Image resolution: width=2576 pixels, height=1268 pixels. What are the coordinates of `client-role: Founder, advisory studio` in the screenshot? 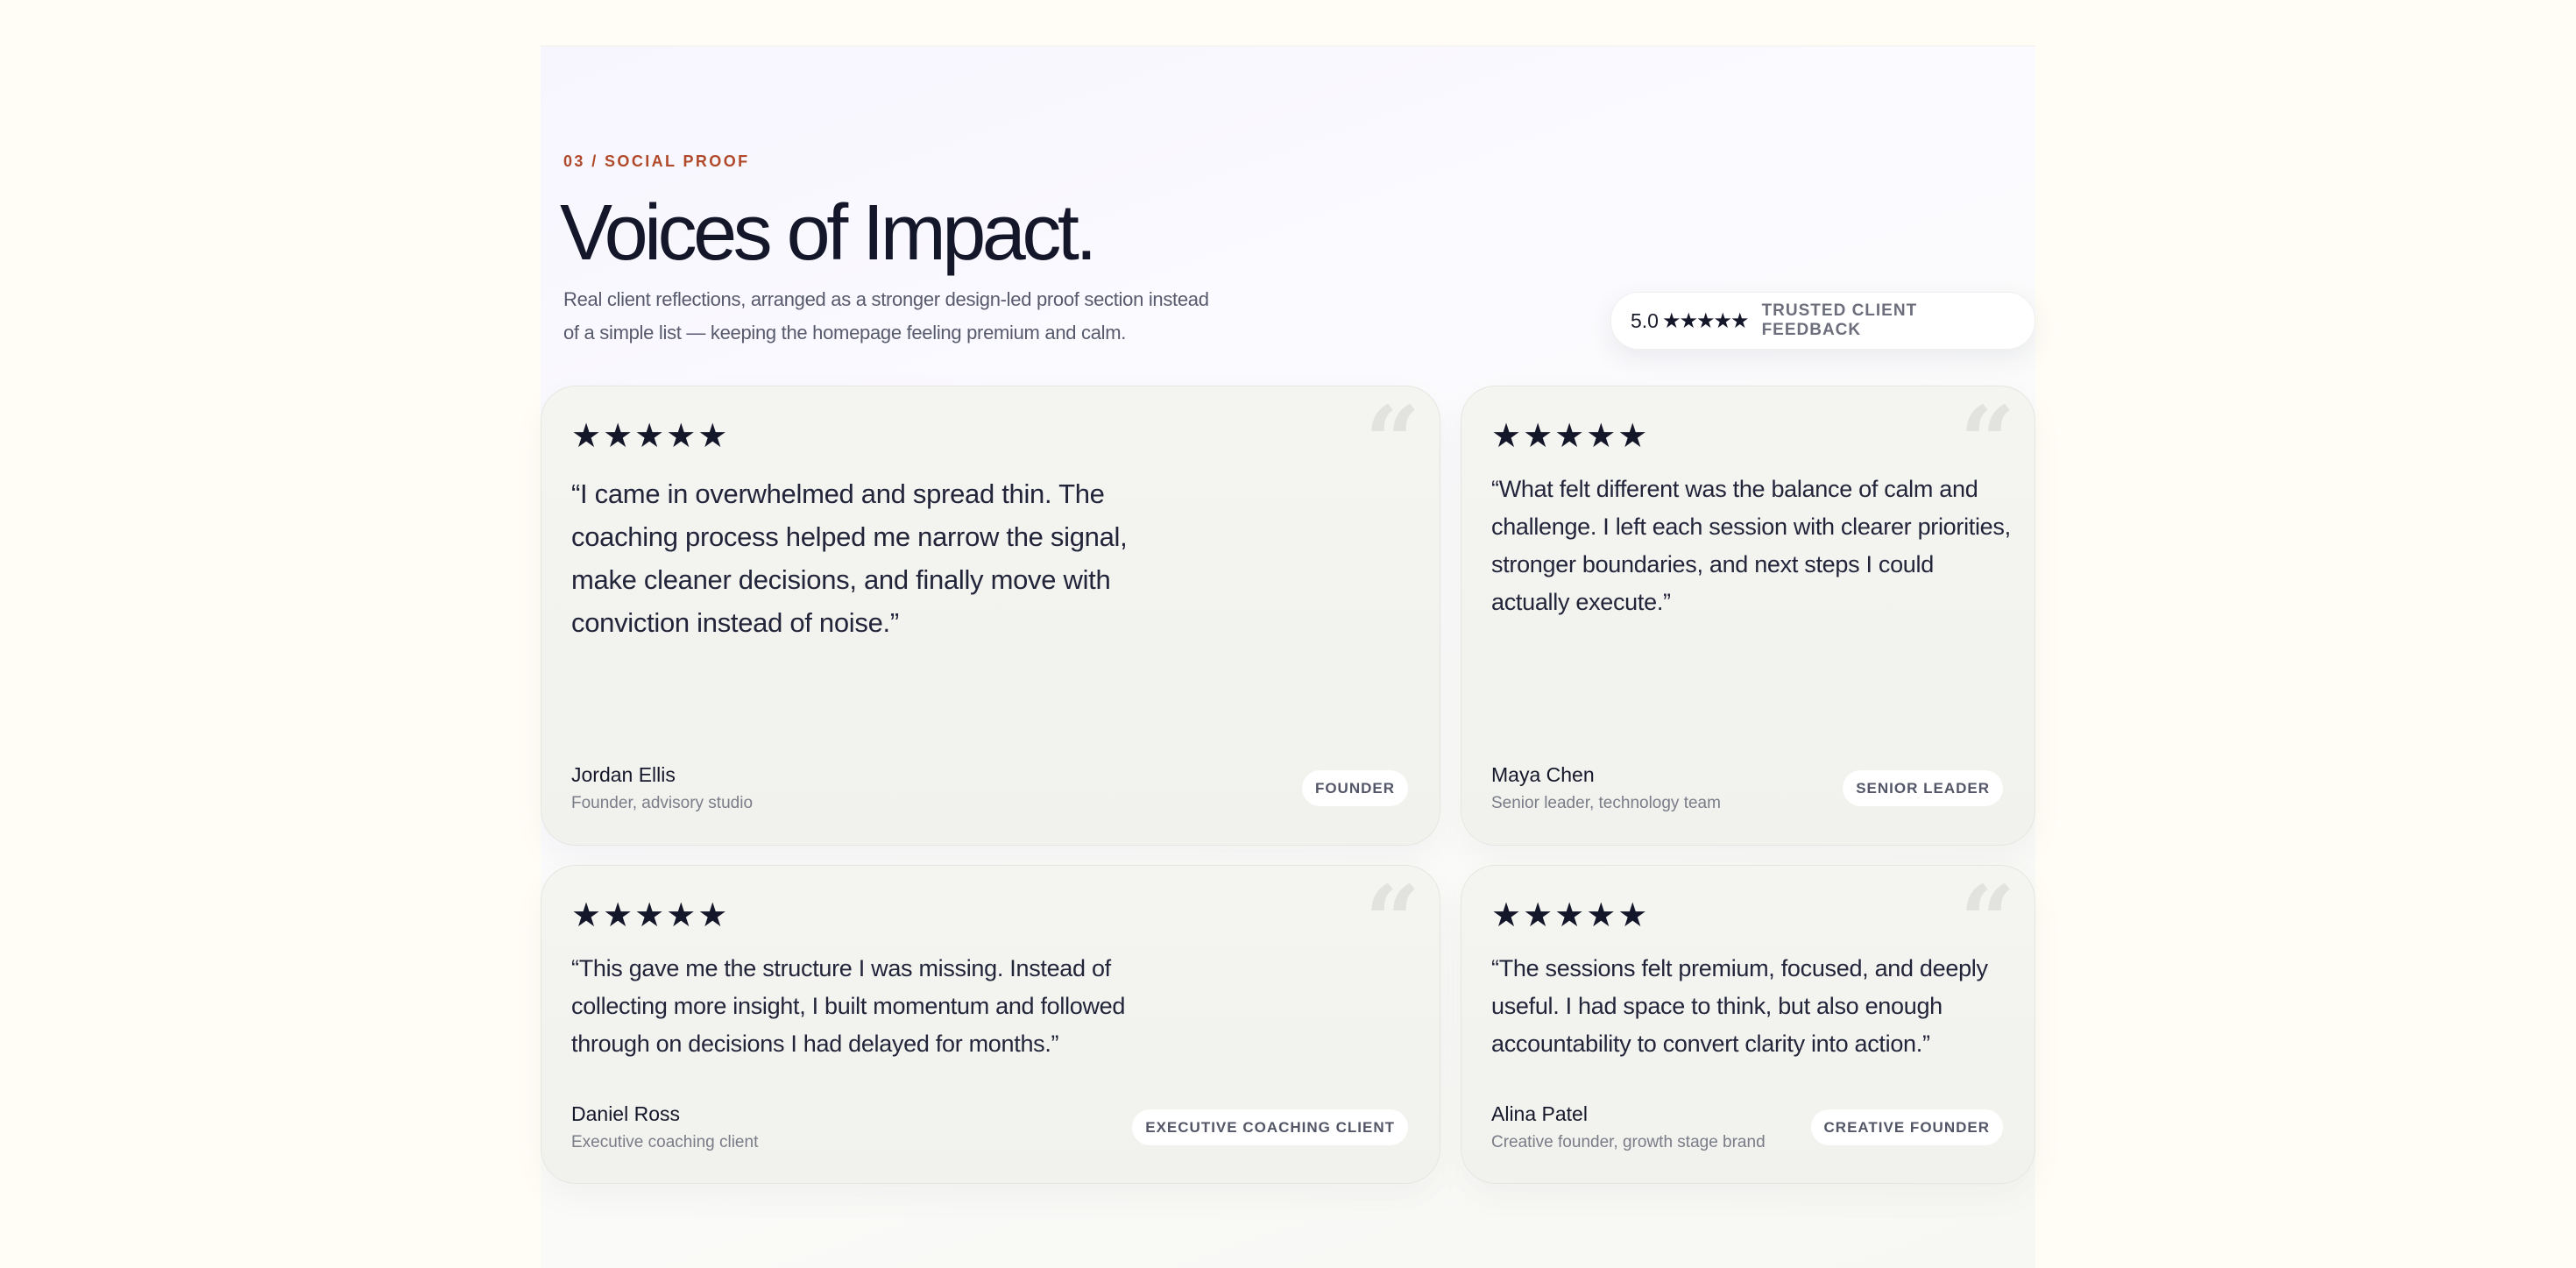 It's located at (662, 803).